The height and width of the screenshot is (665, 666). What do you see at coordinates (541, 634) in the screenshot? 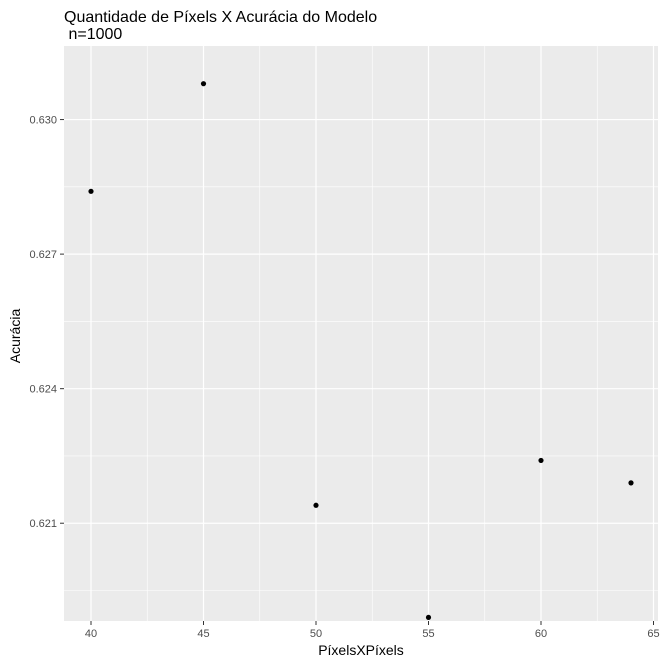
I see `x-tick-label: 60` at bounding box center [541, 634].